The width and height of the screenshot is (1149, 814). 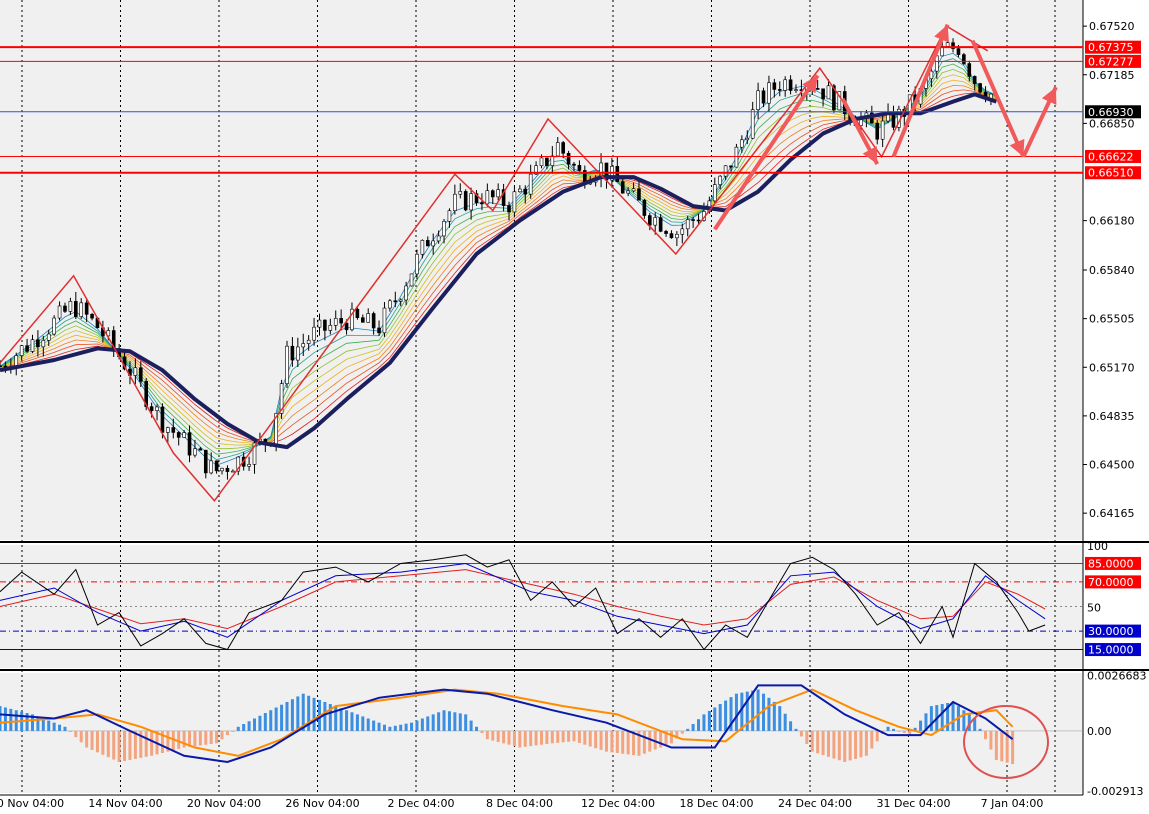 What do you see at coordinates (1112, 123) in the screenshot?
I see `price-tick-label: 0.66850` at bounding box center [1112, 123].